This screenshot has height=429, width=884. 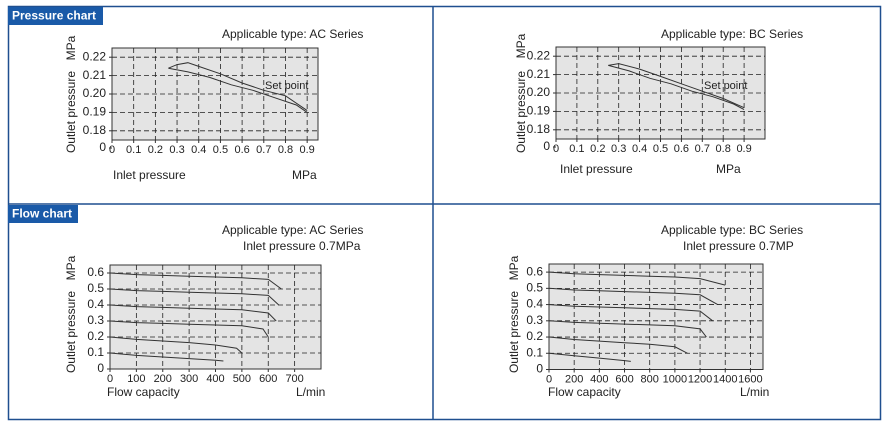 What do you see at coordinates (189, 379) in the screenshot?
I see `x-tick-label: 300` at bounding box center [189, 379].